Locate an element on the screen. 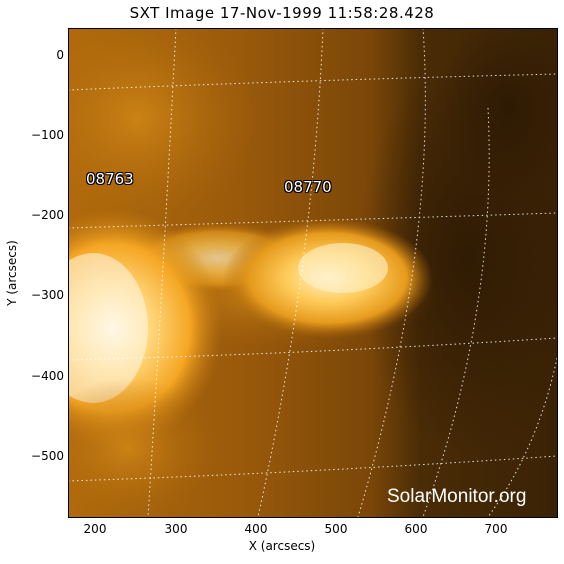 The image size is (564, 564). y-tick: −500 is located at coordinates (47, 456).